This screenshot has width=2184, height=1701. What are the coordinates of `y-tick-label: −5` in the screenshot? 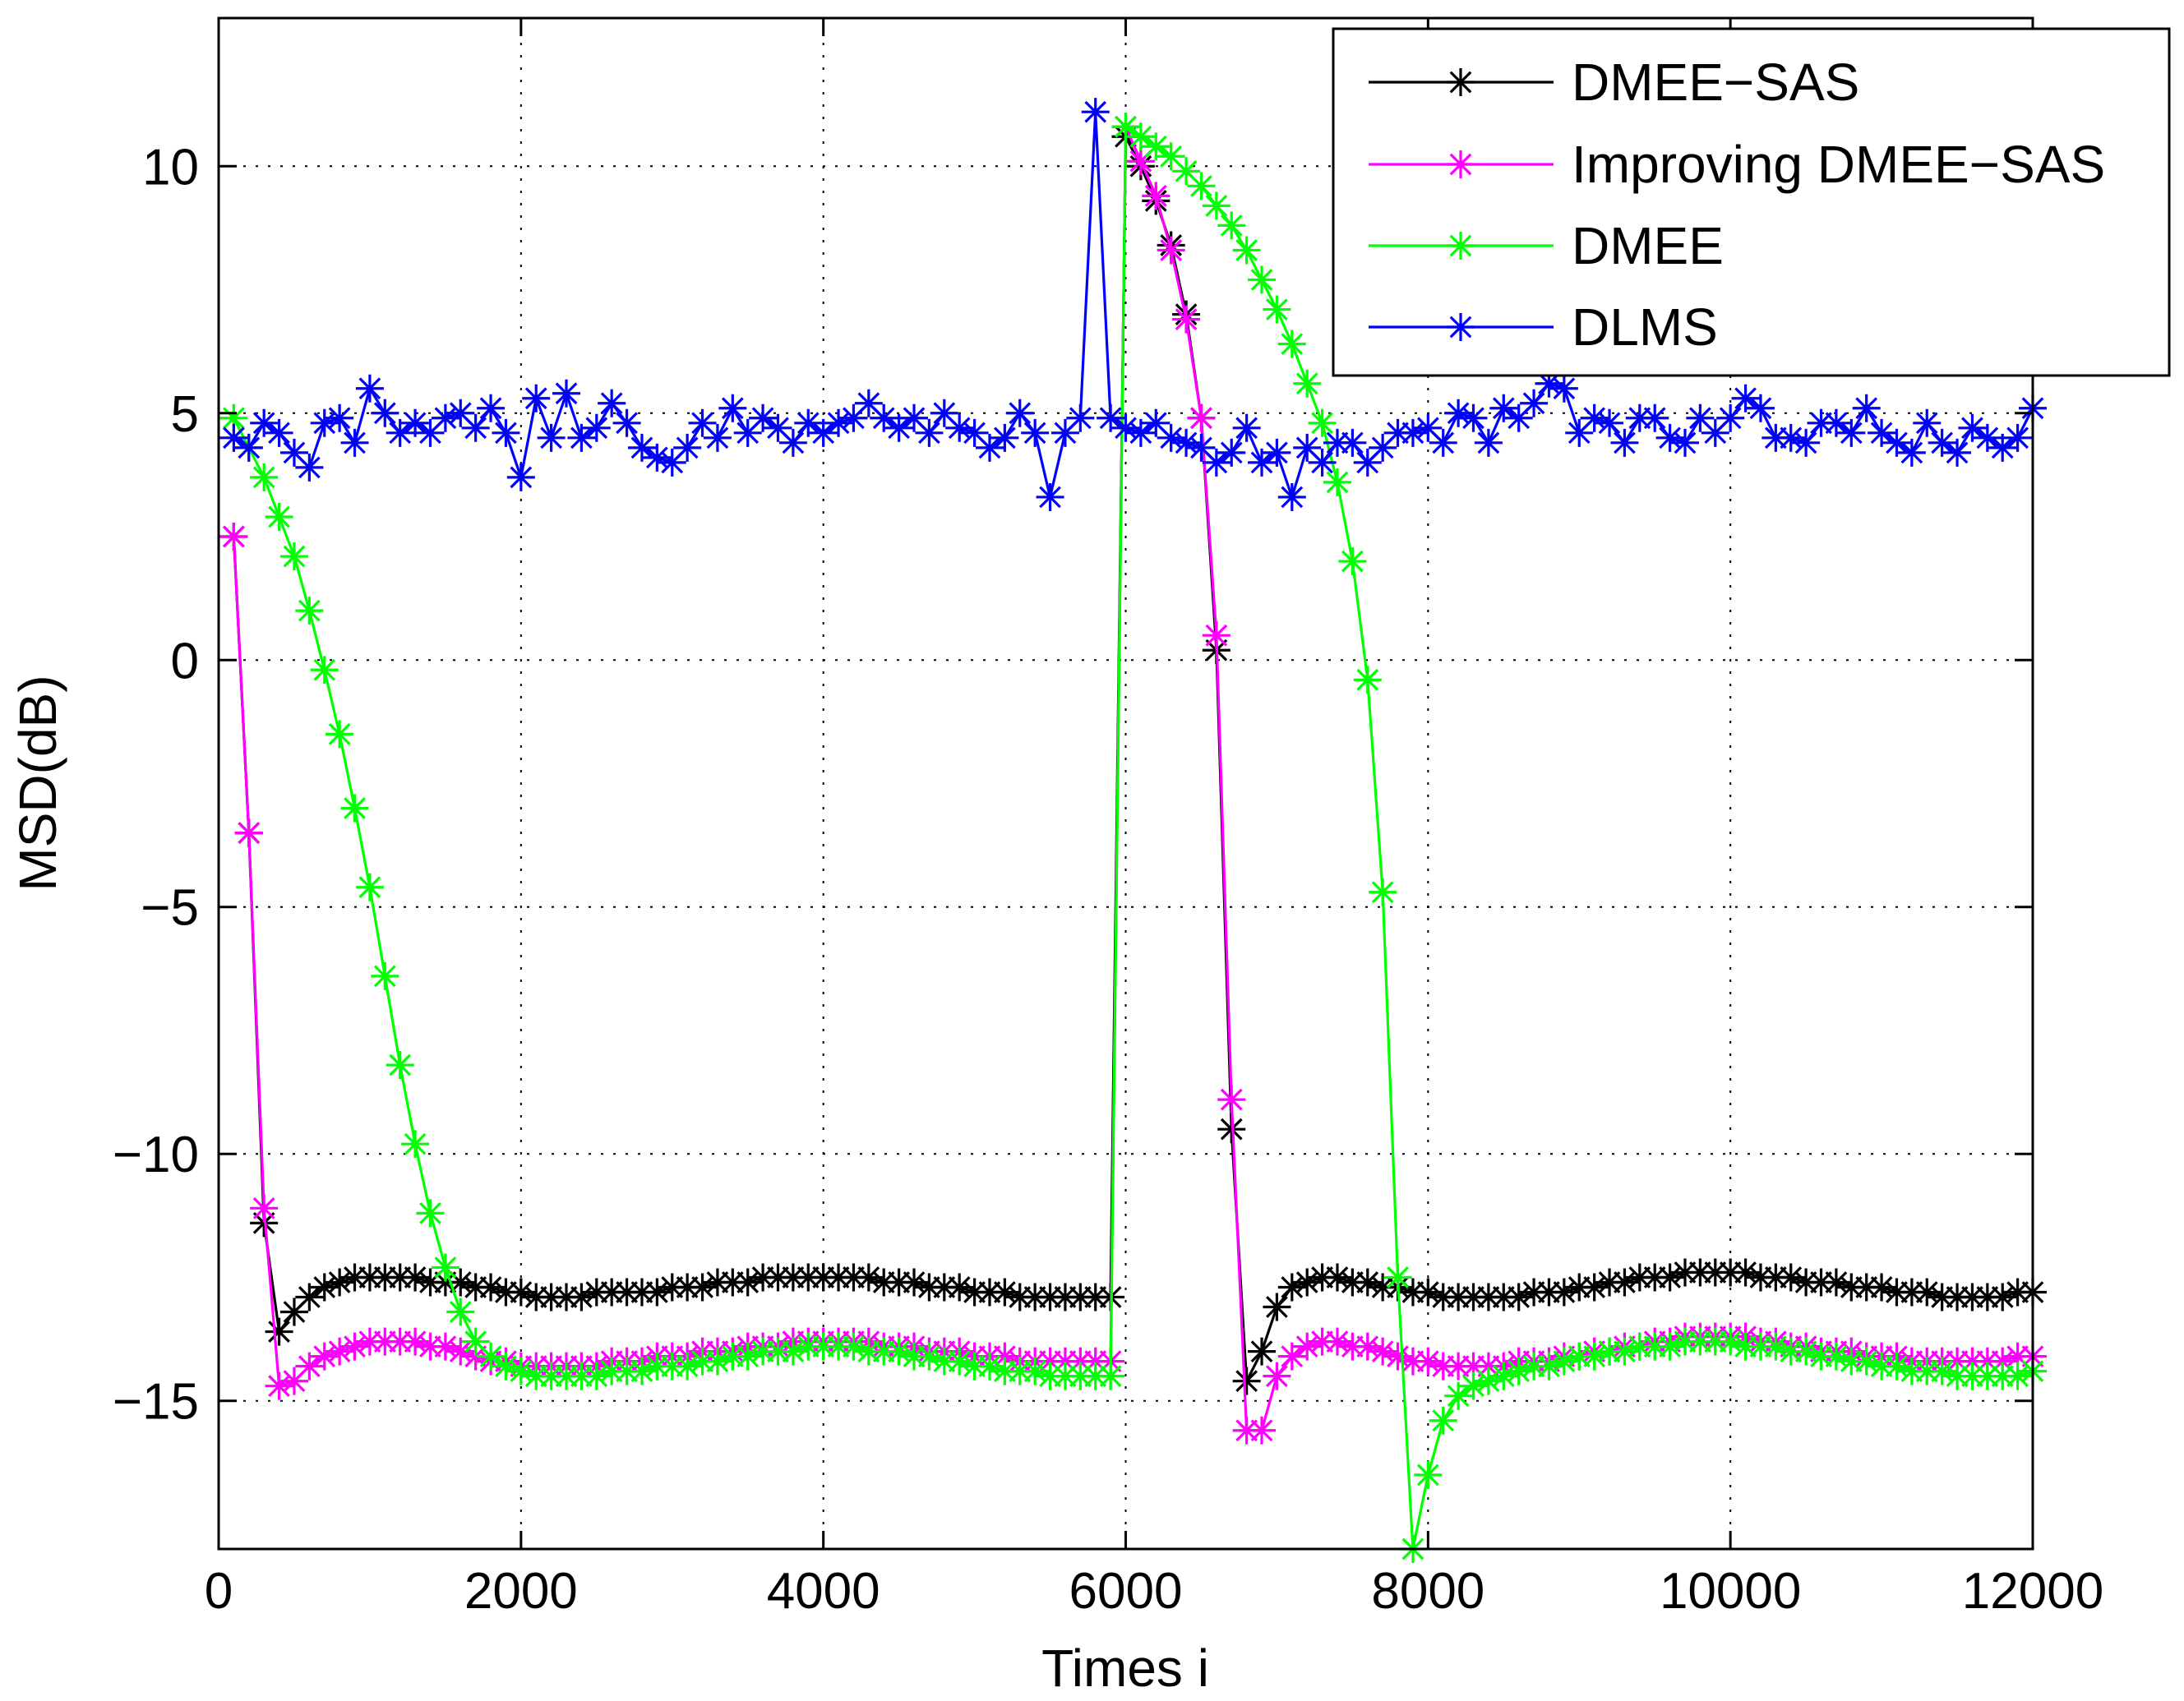 It's located at (170, 908).